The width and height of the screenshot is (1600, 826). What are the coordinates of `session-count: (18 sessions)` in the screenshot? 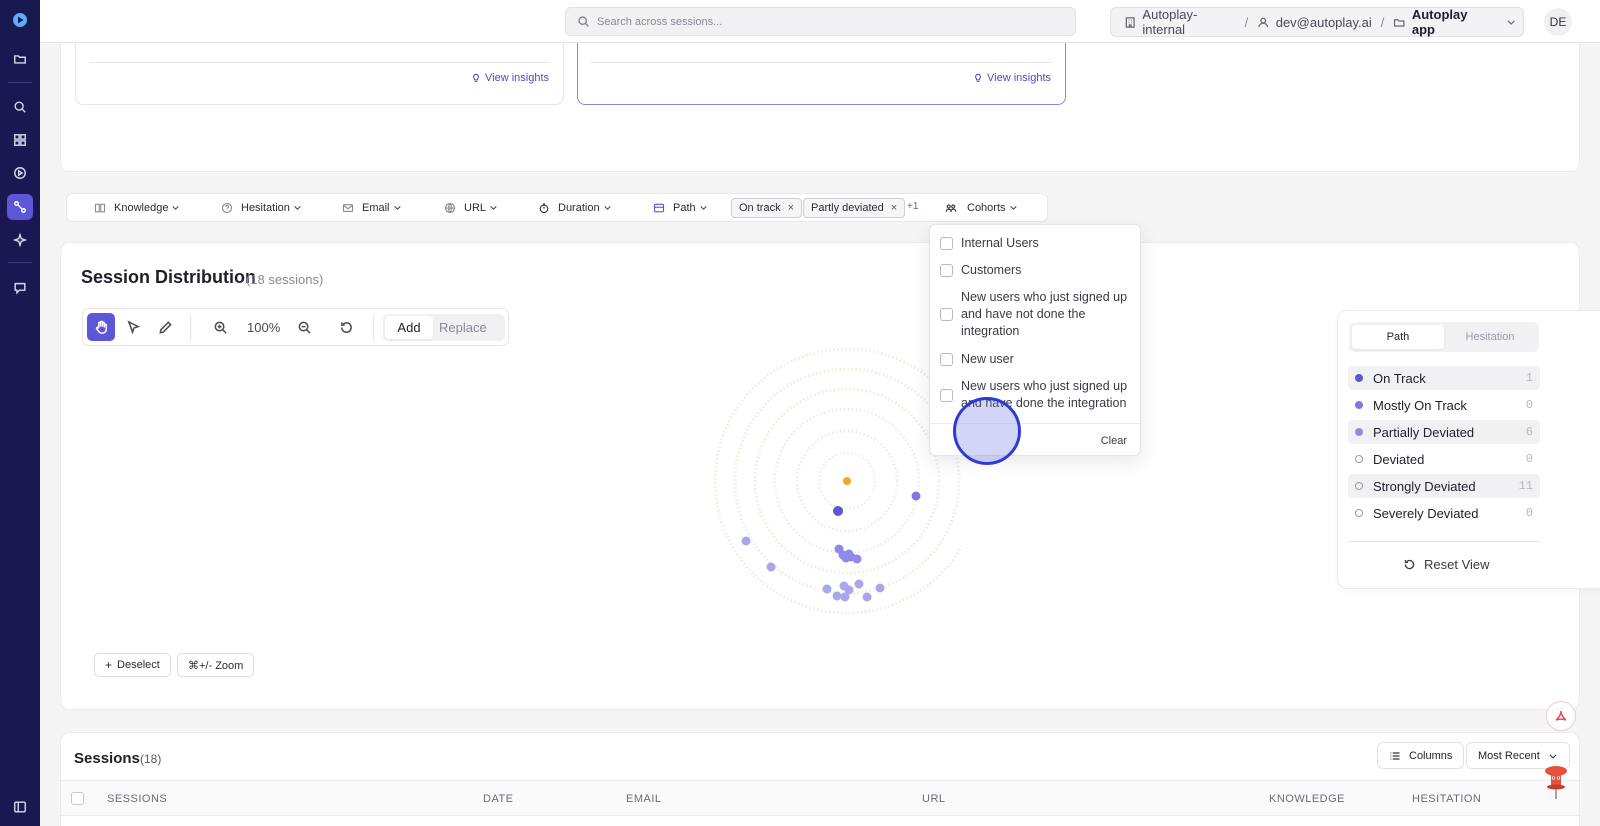 It's located at (285, 279).